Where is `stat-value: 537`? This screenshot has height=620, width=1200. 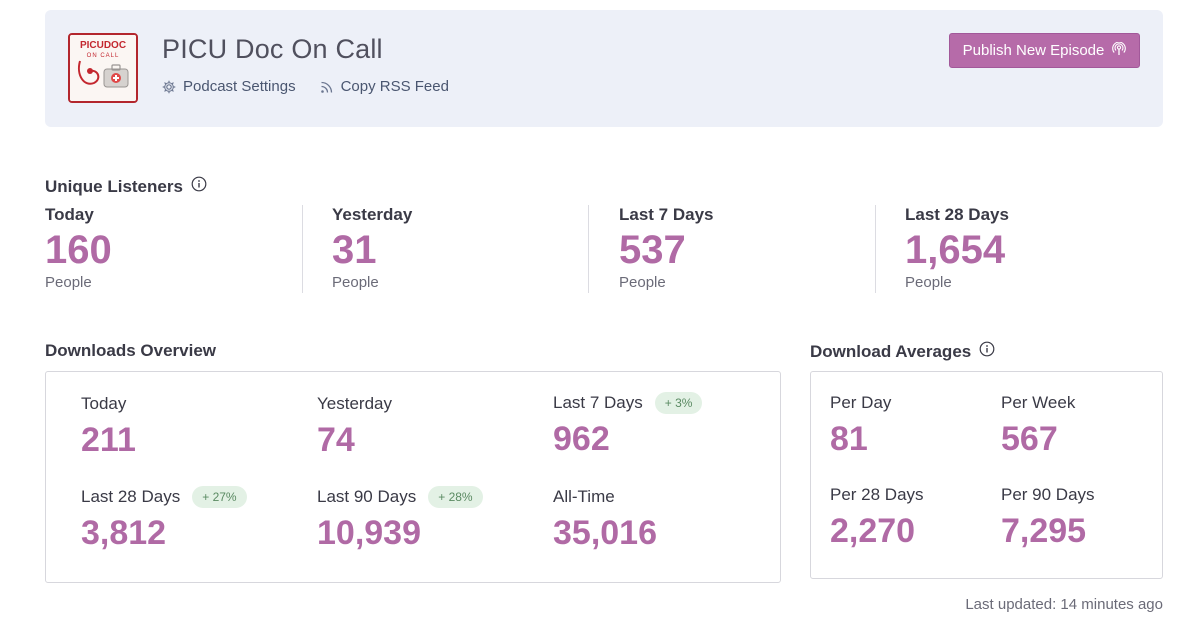
stat-value: 537 is located at coordinates (652, 250).